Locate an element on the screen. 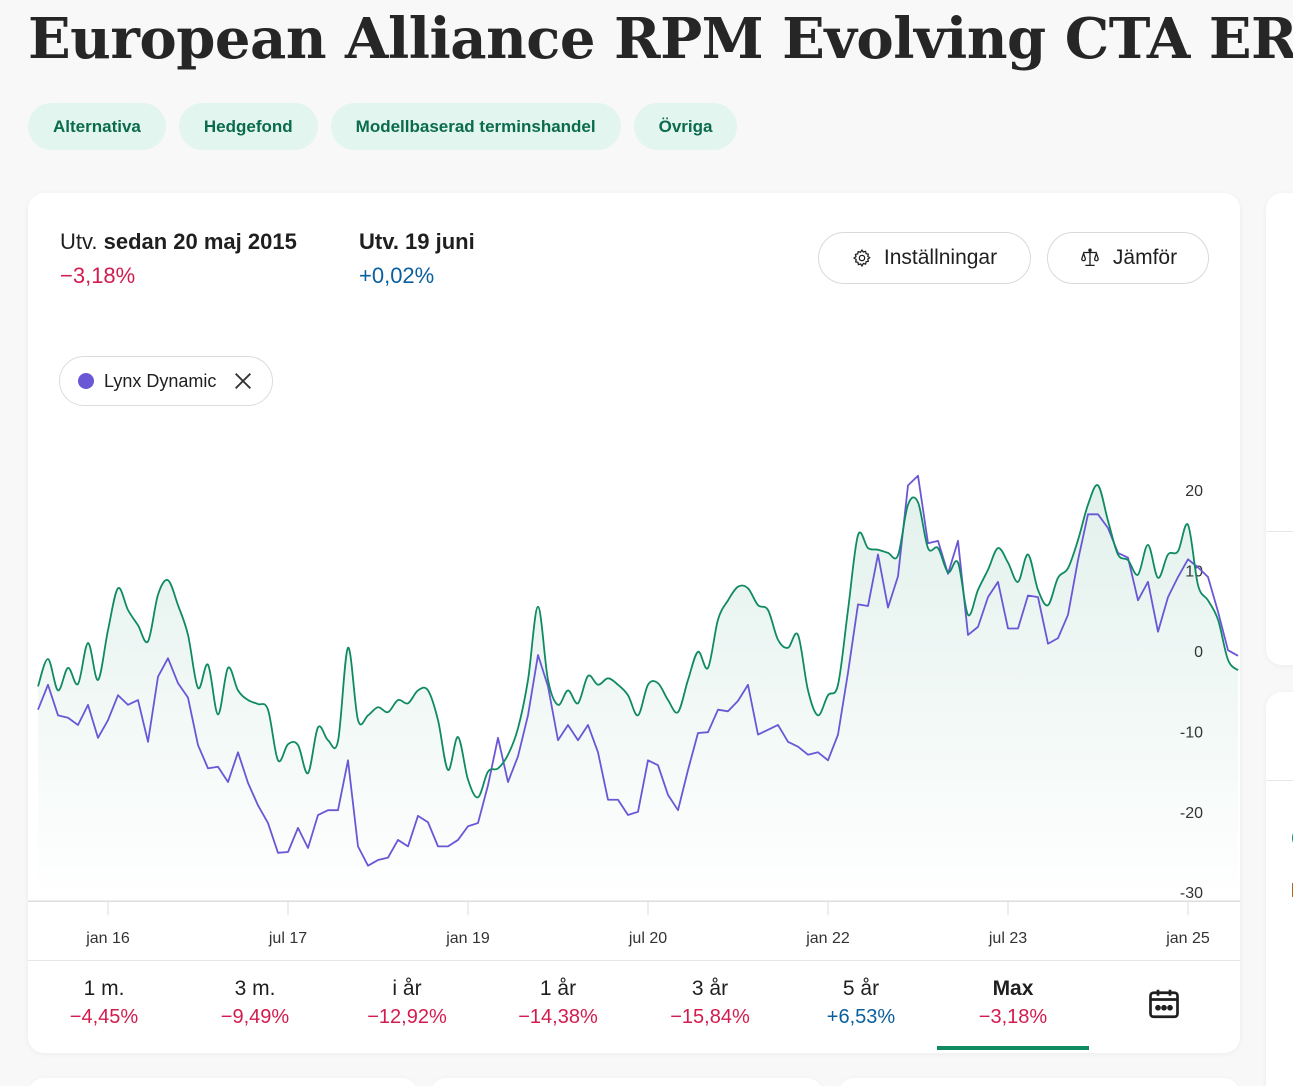 This screenshot has height=1086, width=1293. tag-hedgefond: Hedgefond is located at coordinates (248, 126).